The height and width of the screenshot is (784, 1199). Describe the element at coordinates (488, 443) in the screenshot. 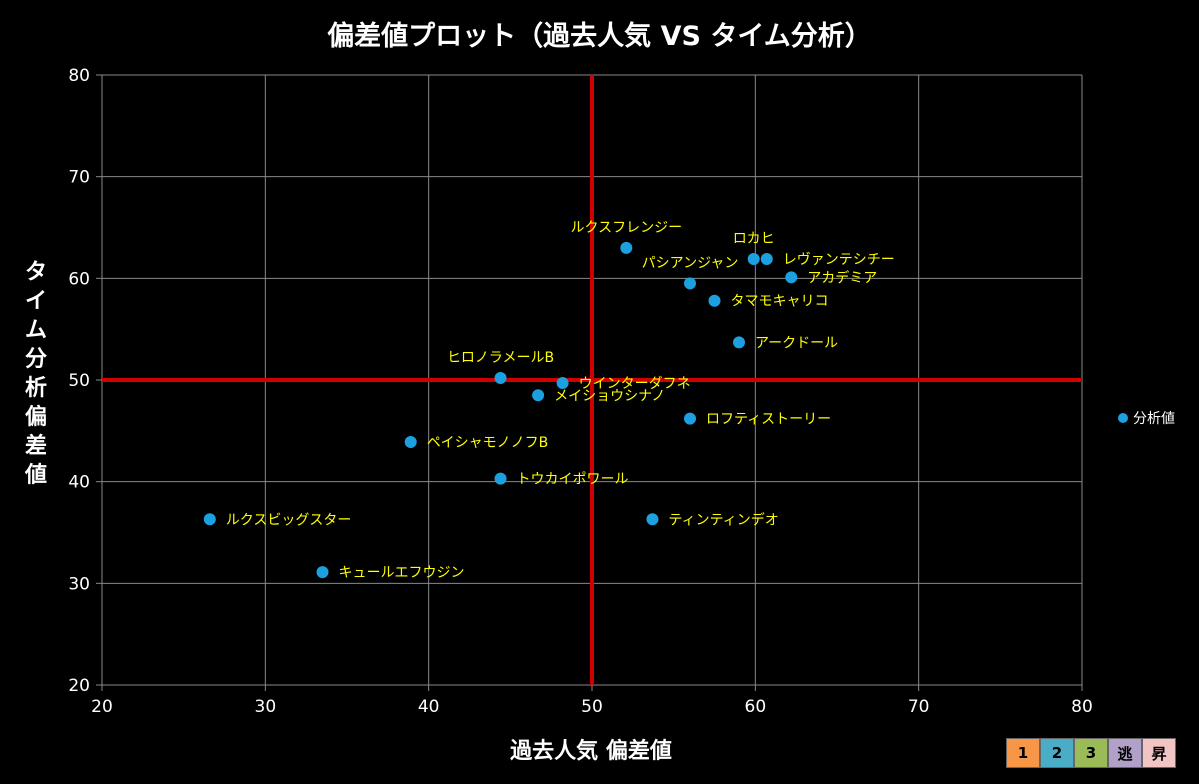

I see `point-label: ペイシャモノノフB` at that location.